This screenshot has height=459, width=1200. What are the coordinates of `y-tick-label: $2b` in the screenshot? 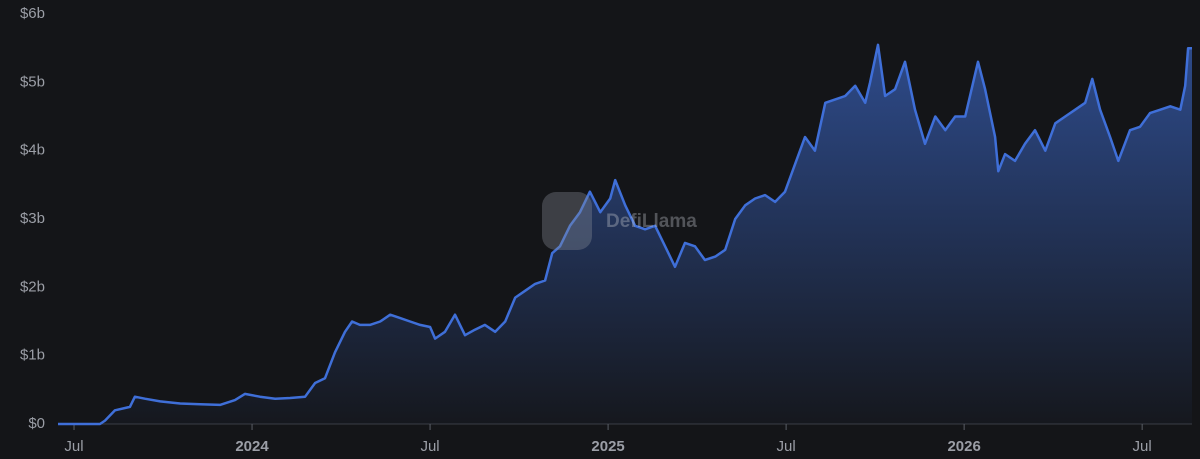 It's located at (32, 286).